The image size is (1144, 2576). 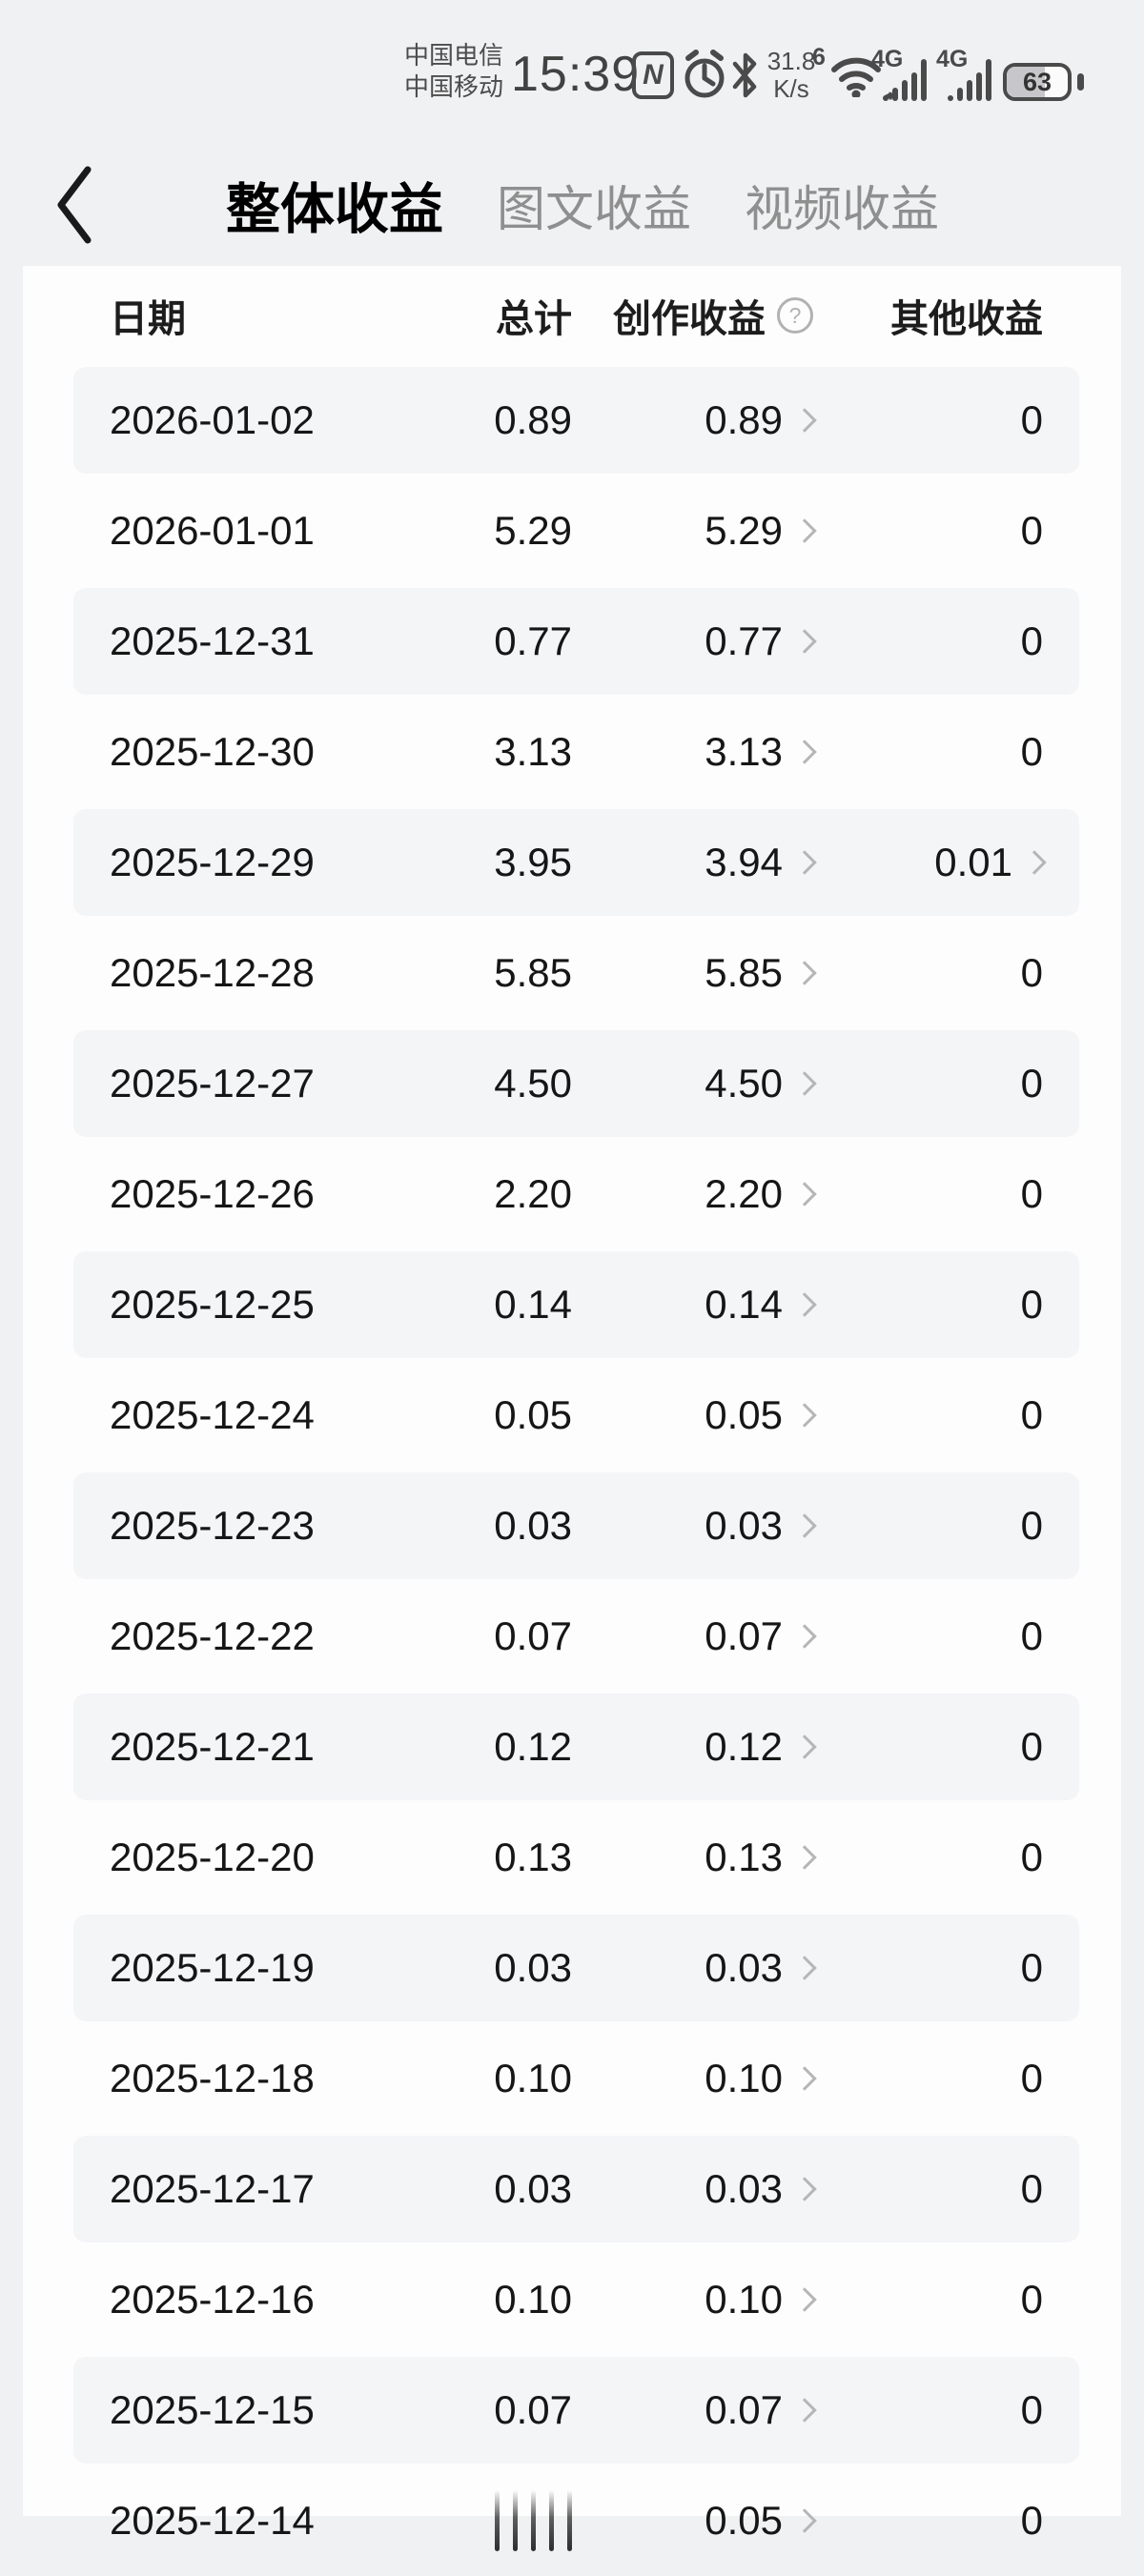 What do you see at coordinates (694, 1857) in the screenshot?
I see `creation-income-link: 0.13` at bounding box center [694, 1857].